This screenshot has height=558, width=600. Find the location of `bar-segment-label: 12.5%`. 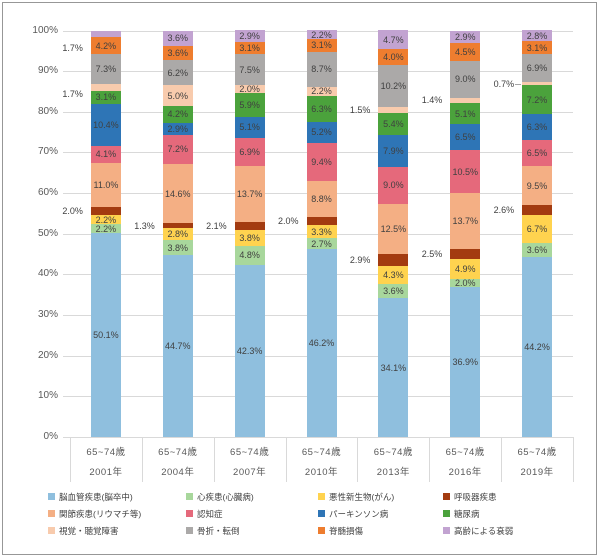

bar-segment-label: 12.5% is located at coordinates (393, 229).